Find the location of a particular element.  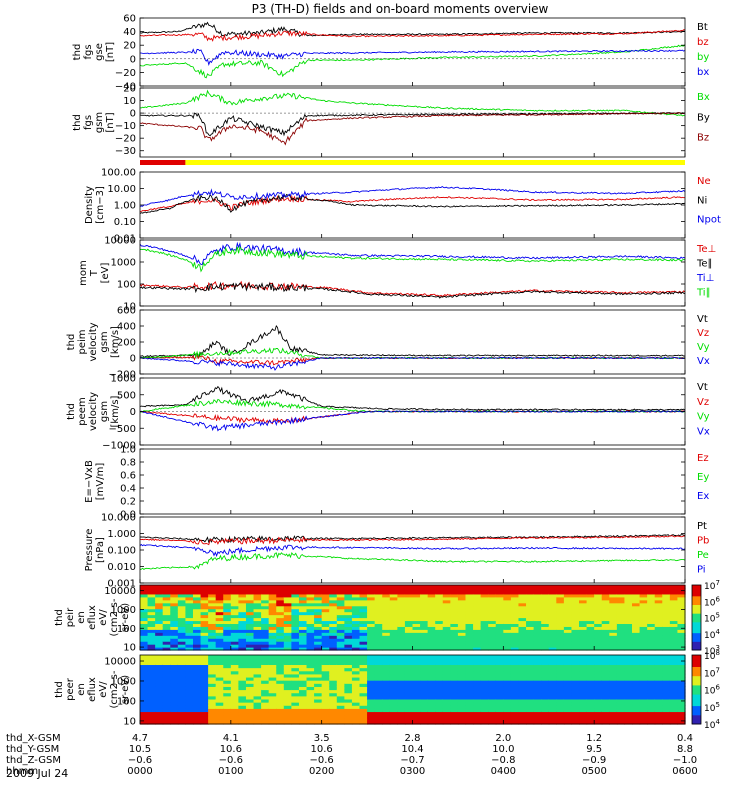

legend-entry: Ti⊥ is located at coordinates (705, 278).